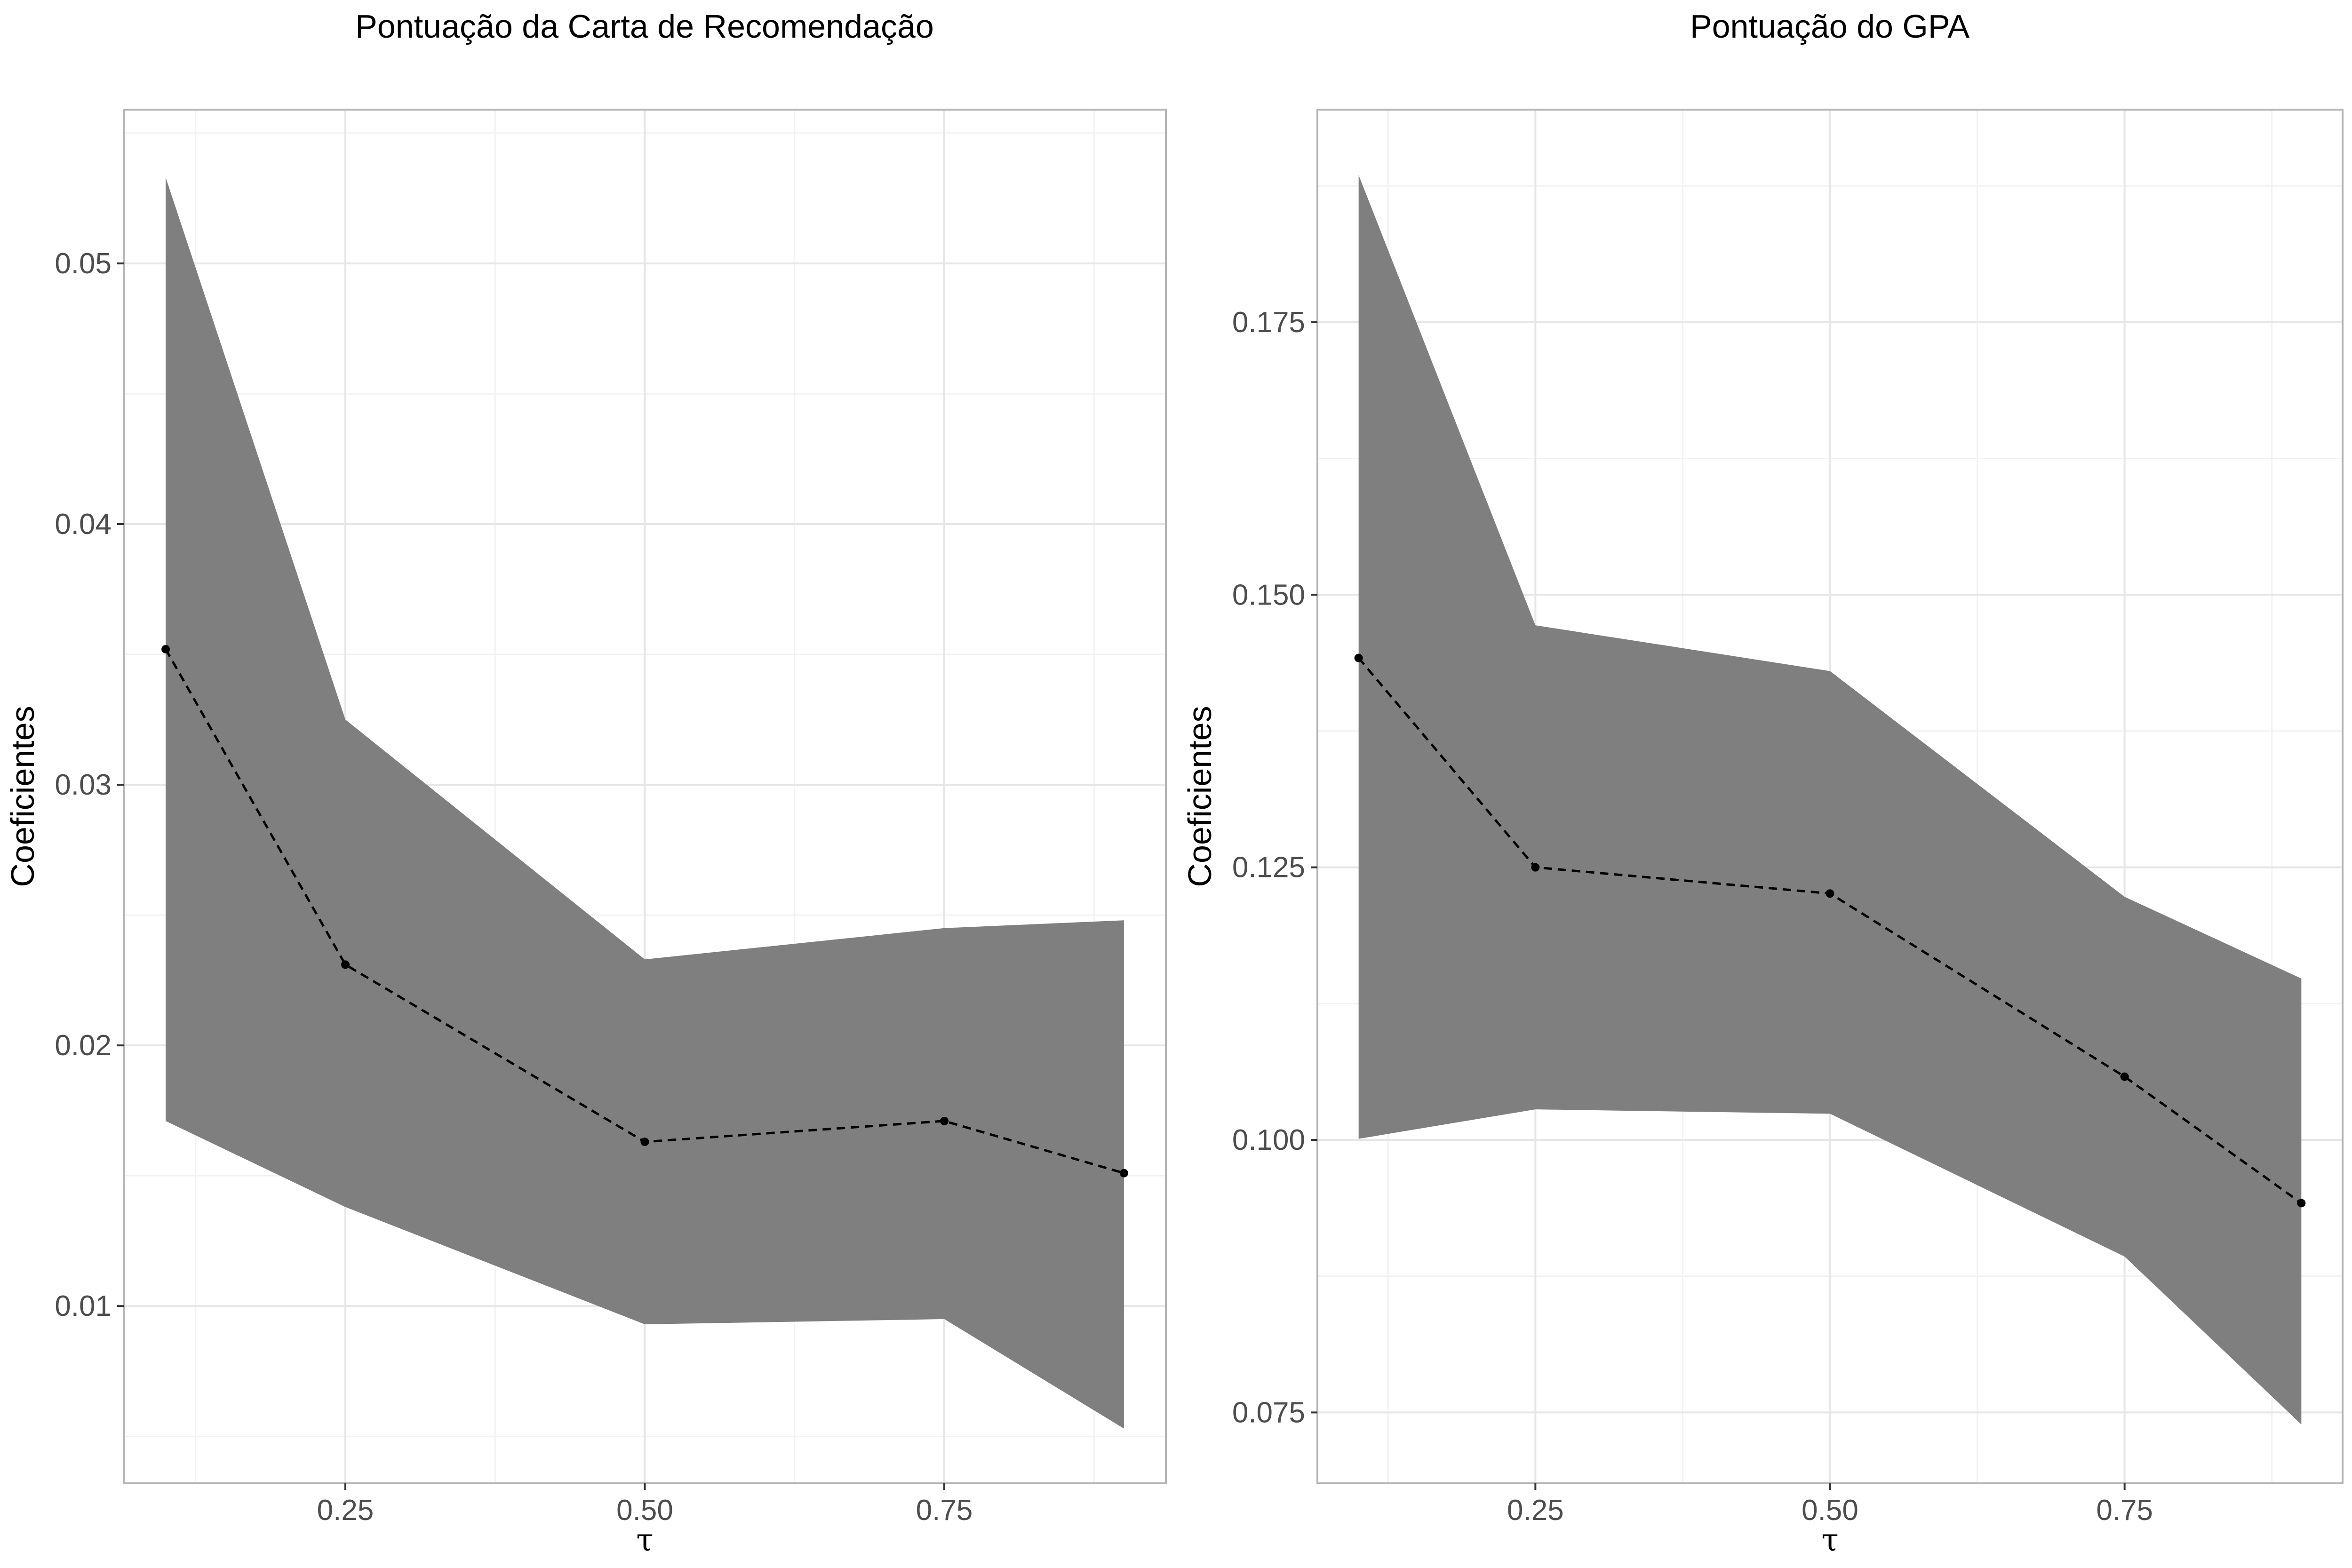  What do you see at coordinates (1268, 322) in the screenshot?
I see `y-tick-label: 0.175` at bounding box center [1268, 322].